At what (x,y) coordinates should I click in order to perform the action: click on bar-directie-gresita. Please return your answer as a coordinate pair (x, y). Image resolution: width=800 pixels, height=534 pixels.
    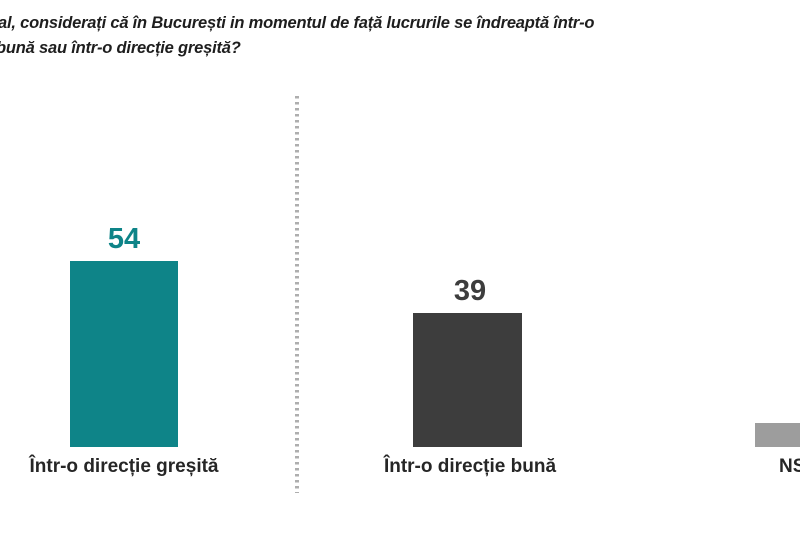
    Looking at the image, I should click on (124, 354).